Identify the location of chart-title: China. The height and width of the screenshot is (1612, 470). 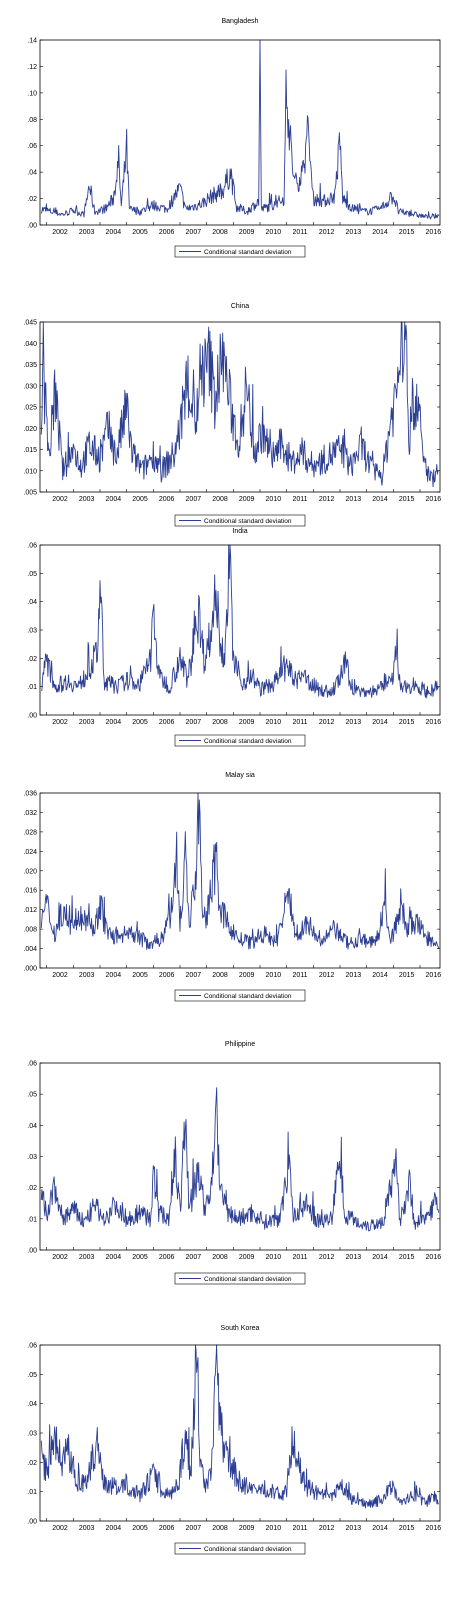
(240, 306).